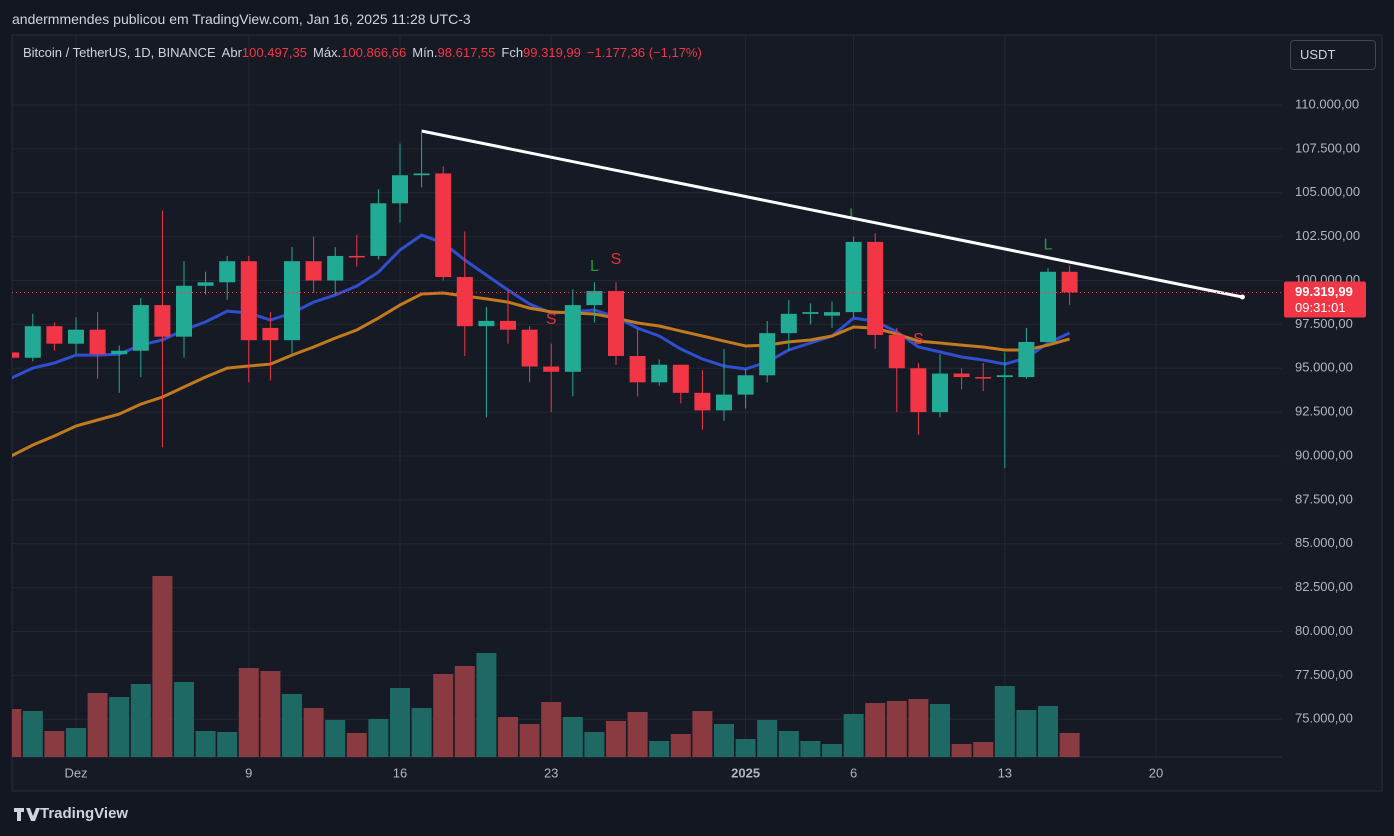  What do you see at coordinates (374, 52) in the screenshot?
I see `ohlc-value: 100.866,66` at bounding box center [374, 52].